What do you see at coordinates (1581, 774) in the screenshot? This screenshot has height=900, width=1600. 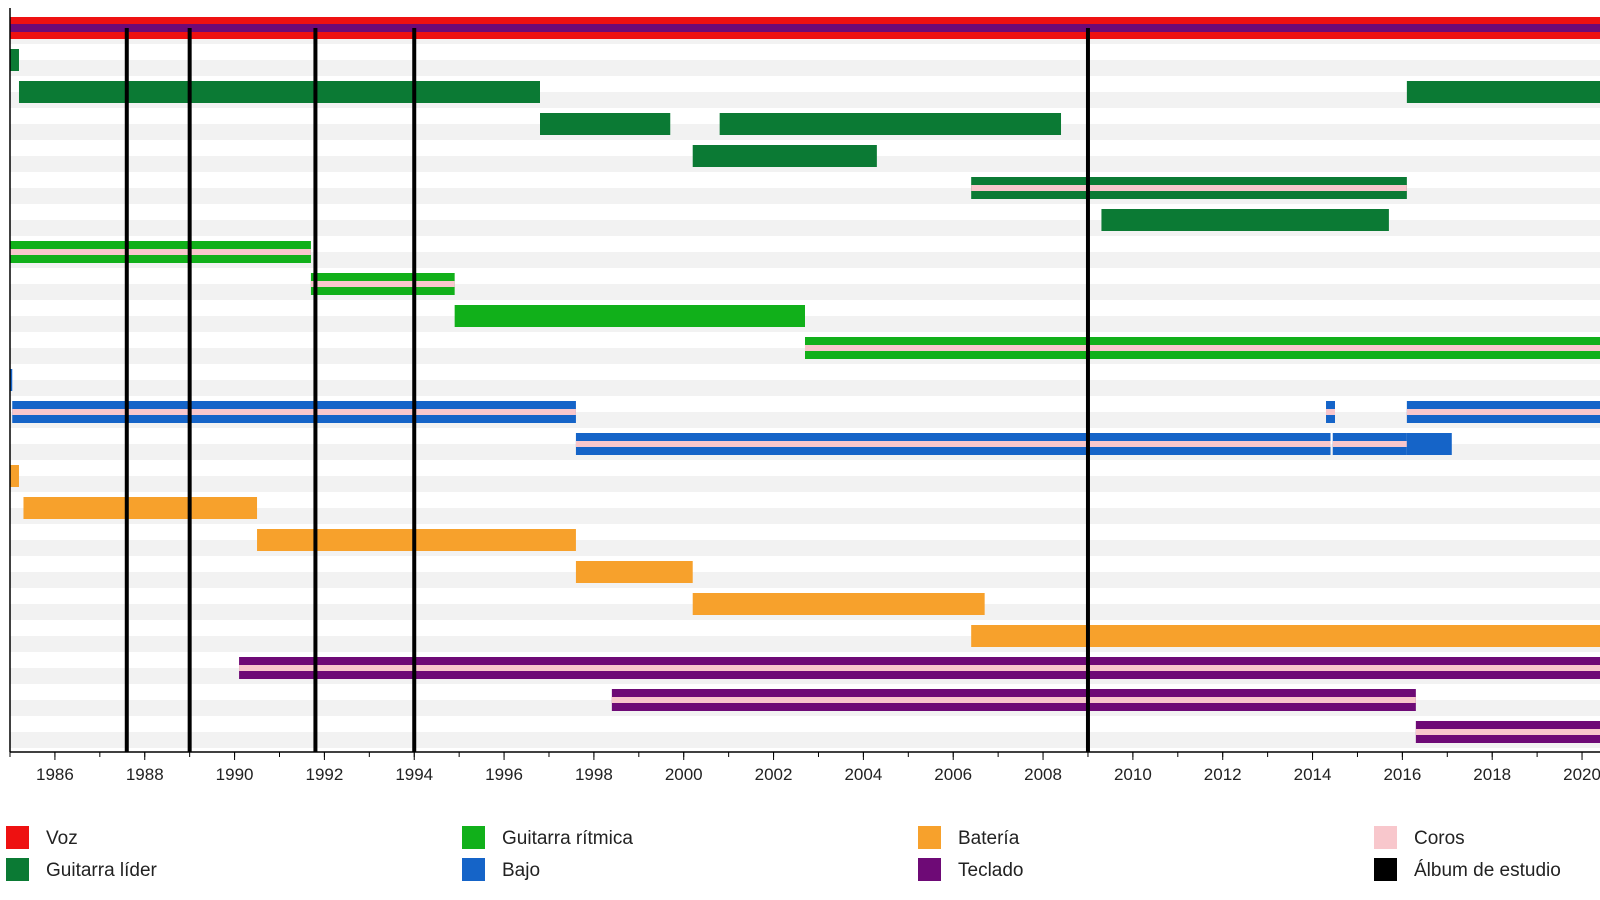 I see `x-tick-label: 2020` at bounding box center [1581, 774].